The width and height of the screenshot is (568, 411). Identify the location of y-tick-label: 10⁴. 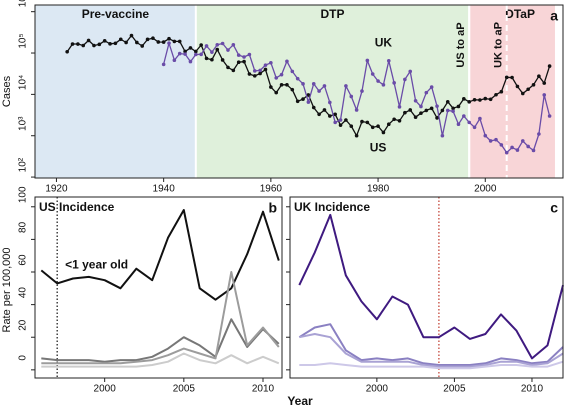
(23, 82).